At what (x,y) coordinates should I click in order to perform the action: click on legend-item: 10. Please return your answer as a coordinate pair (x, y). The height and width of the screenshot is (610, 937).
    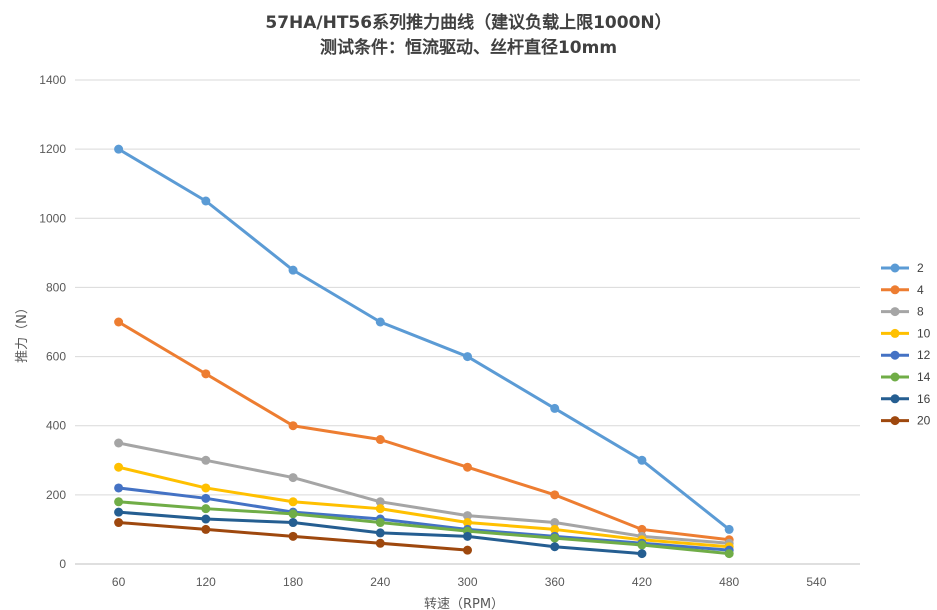
    Looking at the image, I should click on (906, 333).